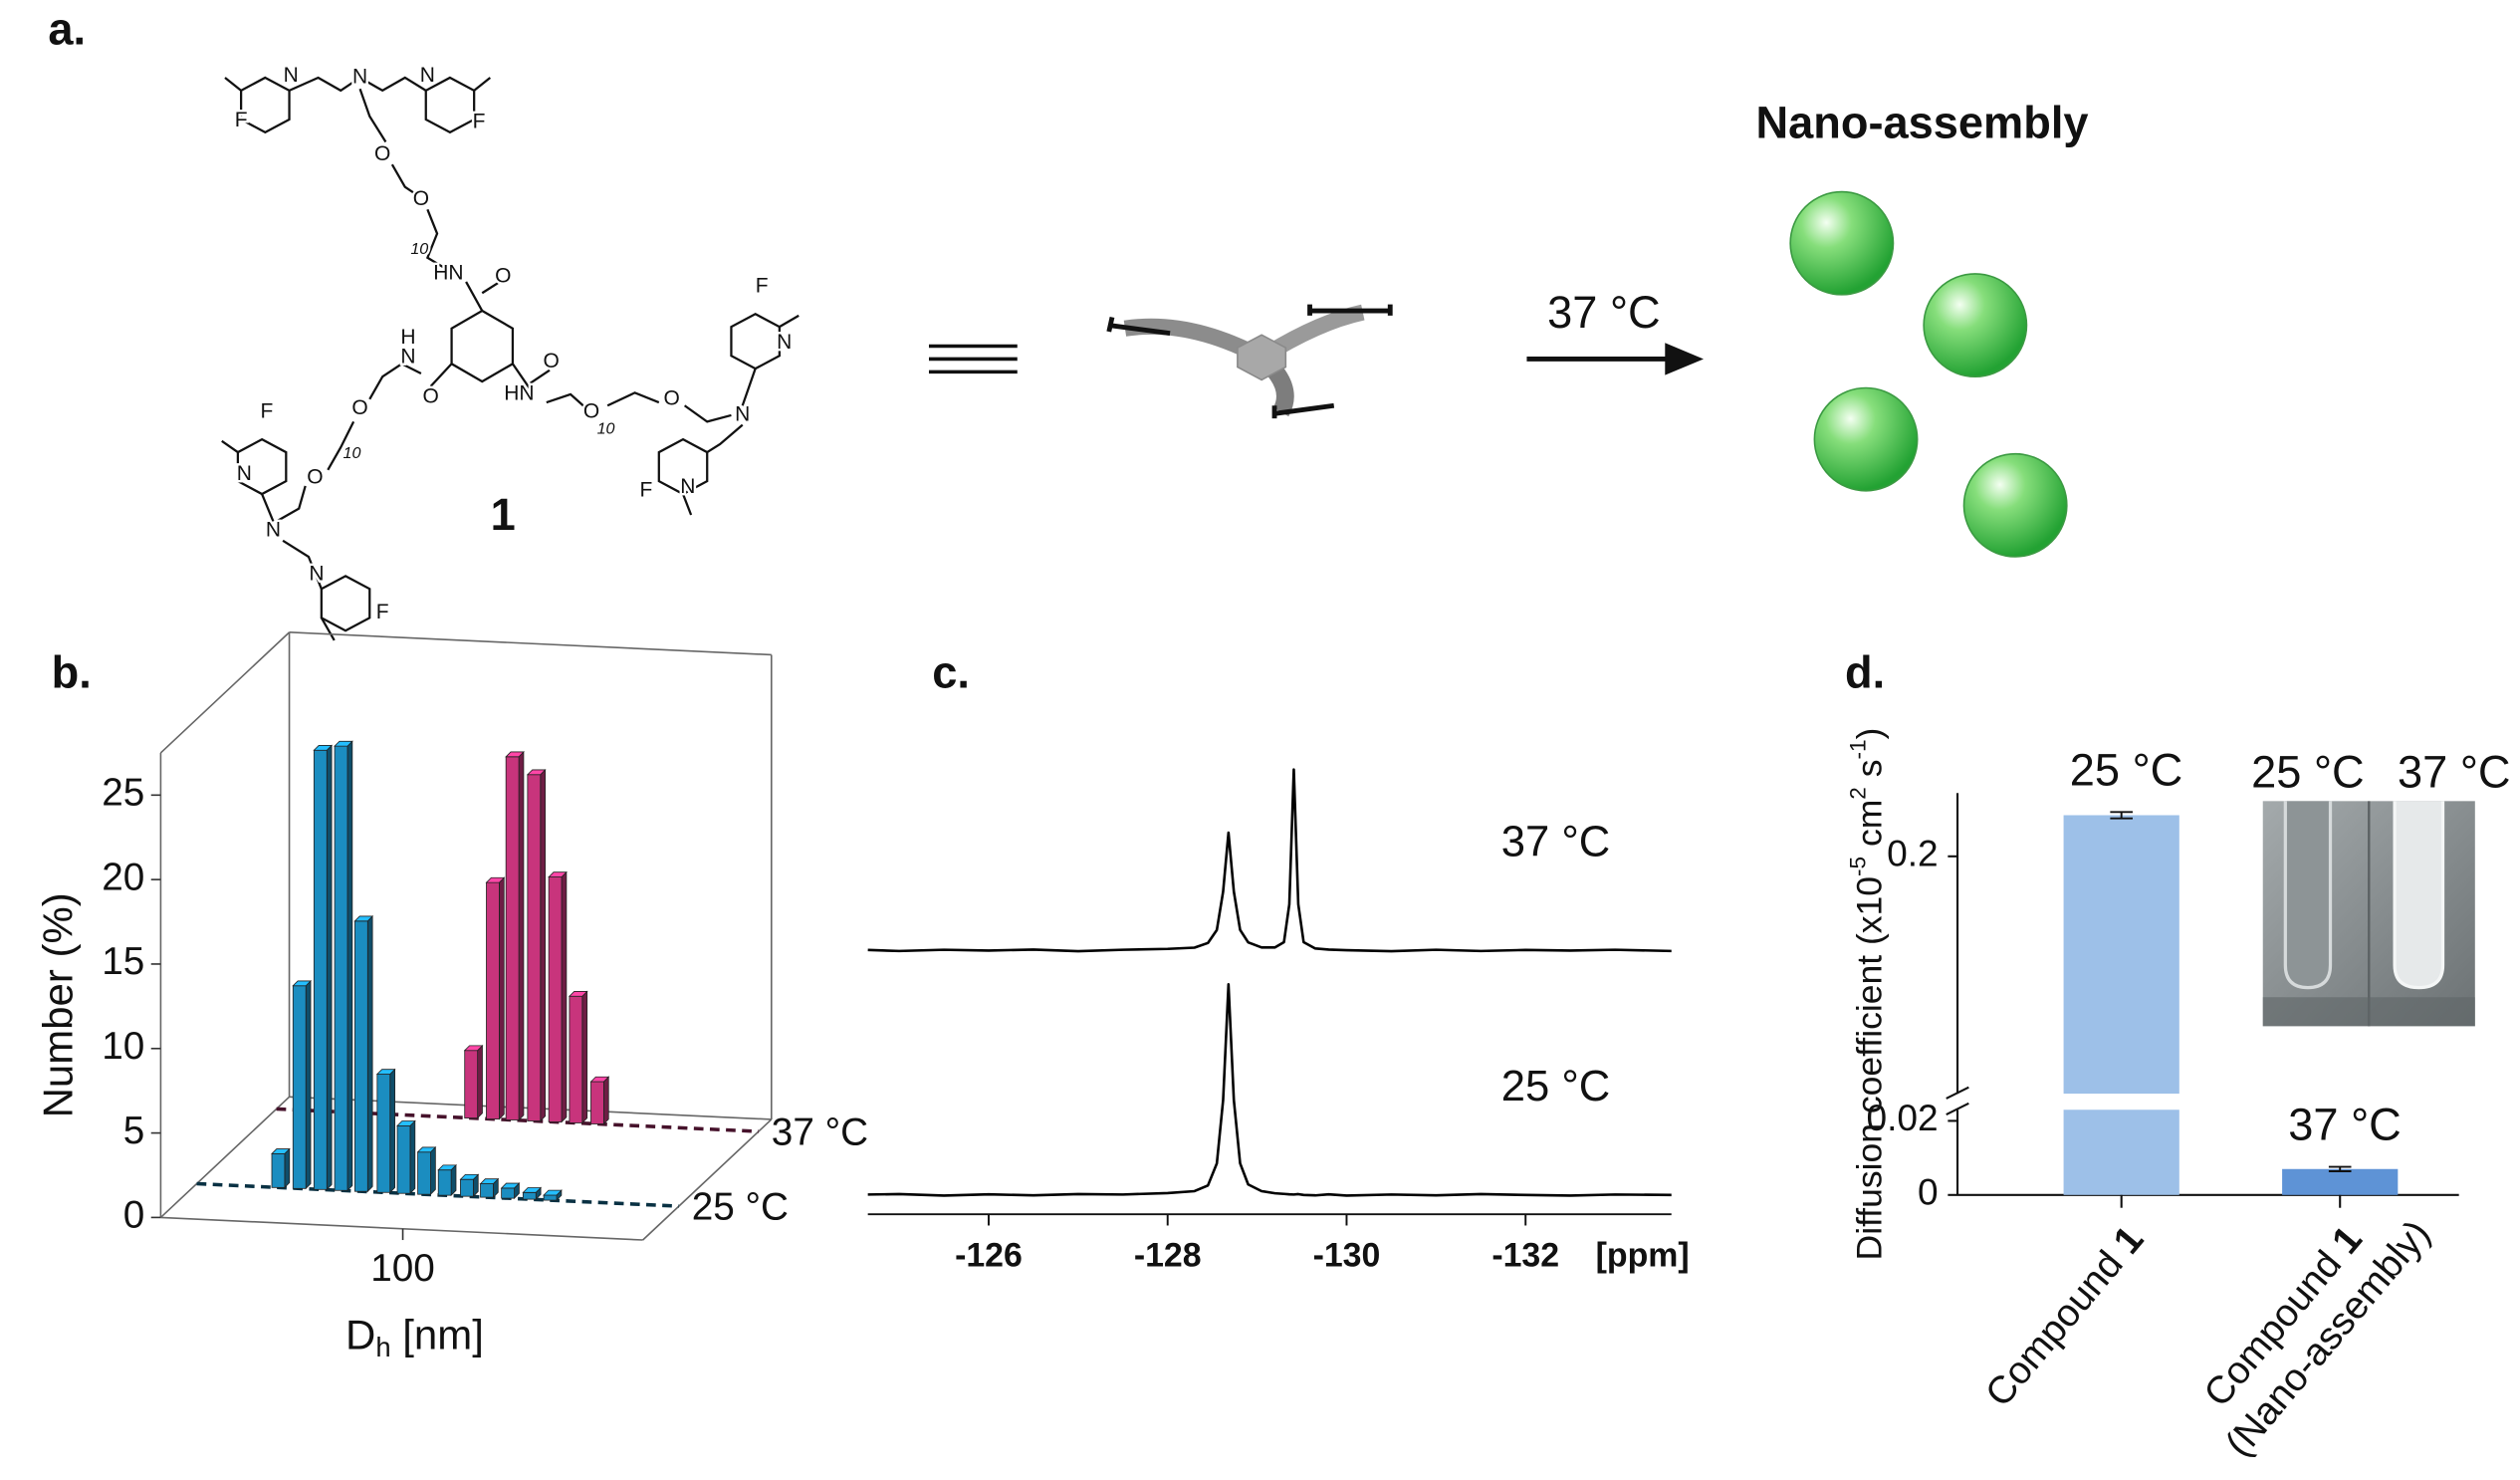 This screenshot has width=2520, height=1480. I want to click on y-axis-label-part: -5, so click(1858, 867).